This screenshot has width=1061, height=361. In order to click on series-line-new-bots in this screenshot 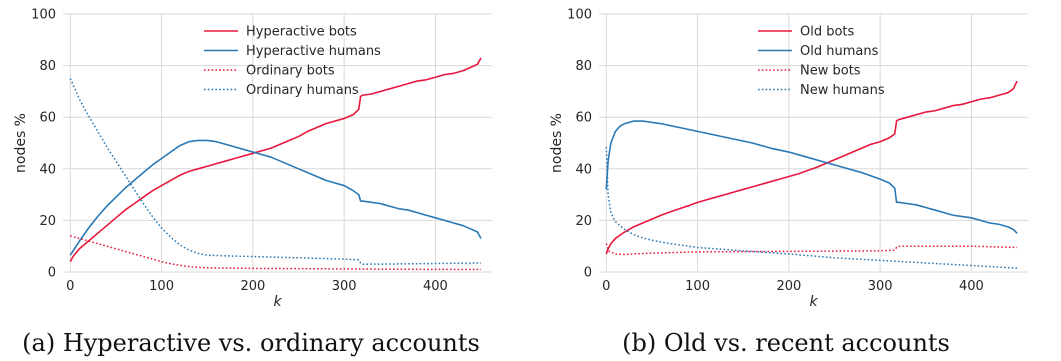, I will do `click(811, 249)`.